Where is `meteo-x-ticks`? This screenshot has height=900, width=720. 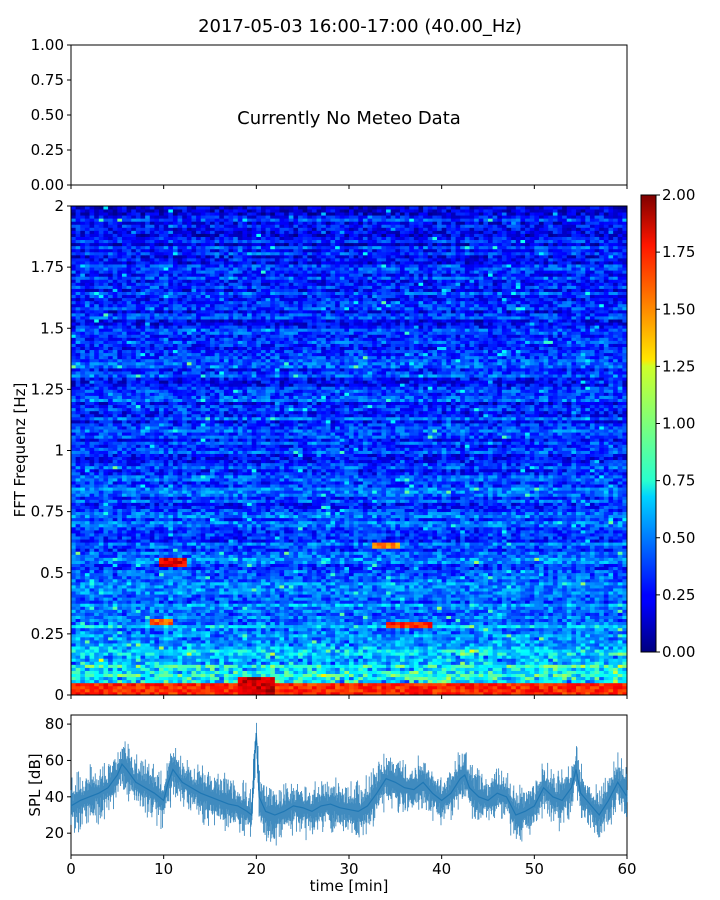 meteo-x-ticks is located at coordinates (349, 187).